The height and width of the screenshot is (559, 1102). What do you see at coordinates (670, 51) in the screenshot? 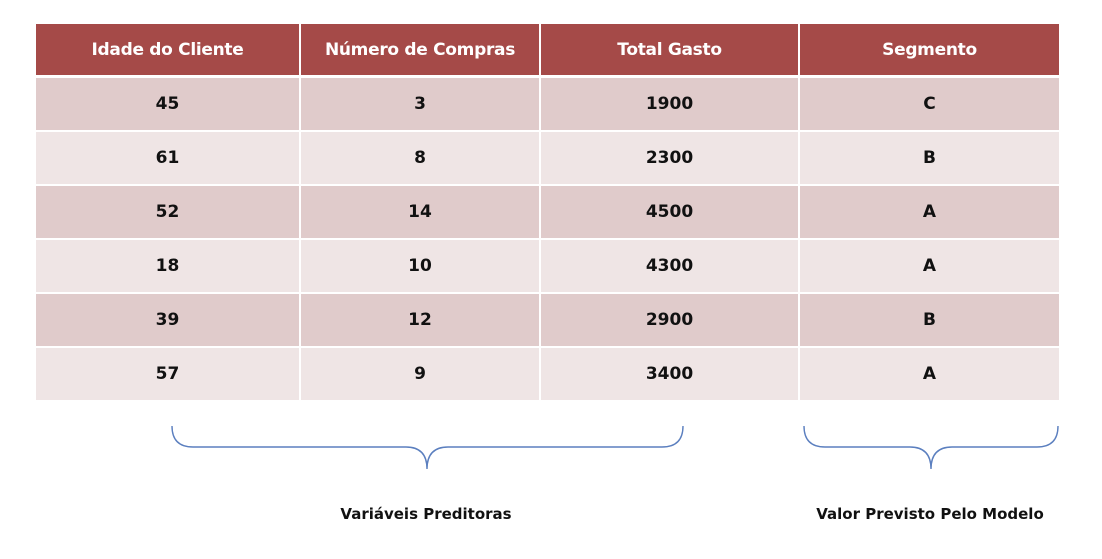
I see `header-total-gasto: Total Gasto` at bounding box center [670, 51].